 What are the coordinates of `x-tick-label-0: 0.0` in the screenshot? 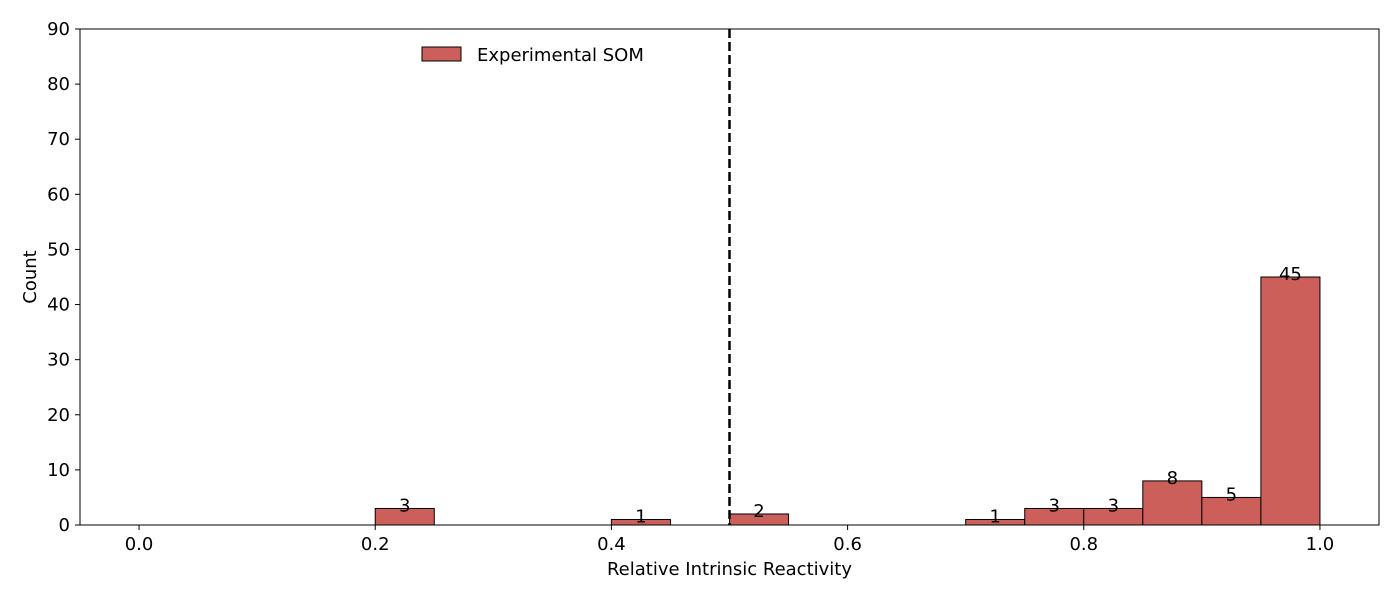 It's located at (139, 544).